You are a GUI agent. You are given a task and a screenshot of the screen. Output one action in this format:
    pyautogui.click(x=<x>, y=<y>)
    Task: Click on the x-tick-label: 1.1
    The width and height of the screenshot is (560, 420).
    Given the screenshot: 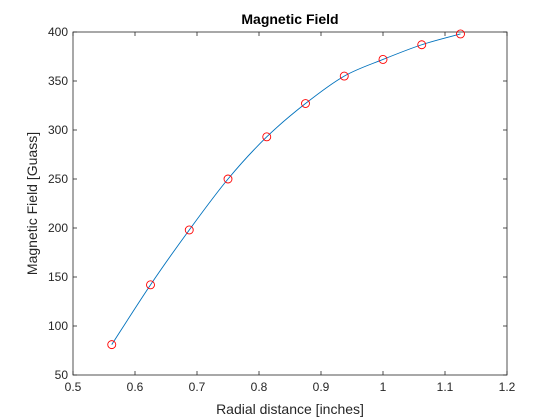 What is the action you would take?
    pyautogui.click(x=445, y=387)
    